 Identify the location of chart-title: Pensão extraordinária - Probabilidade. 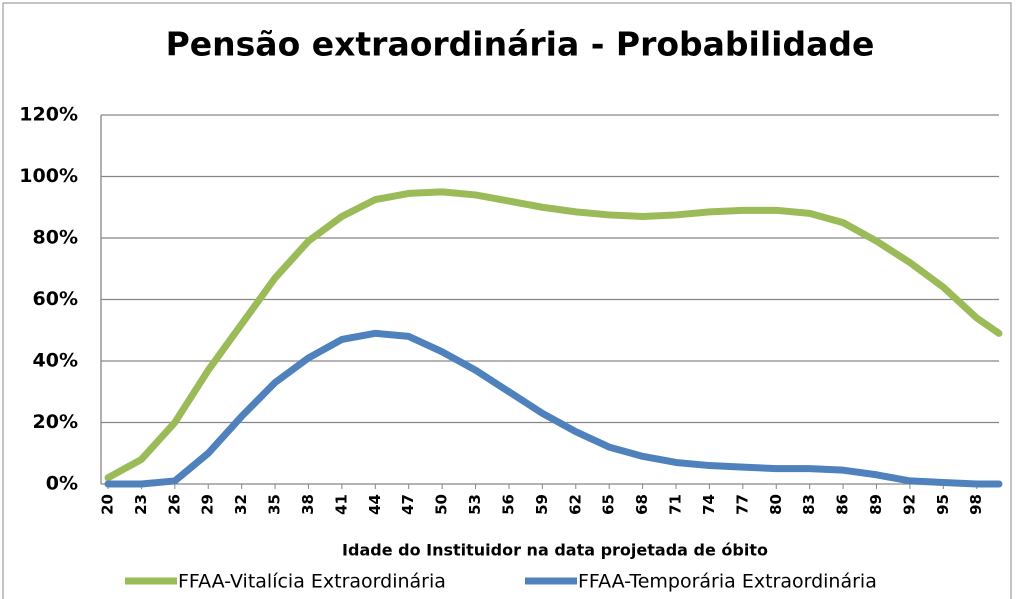
(520, 44).